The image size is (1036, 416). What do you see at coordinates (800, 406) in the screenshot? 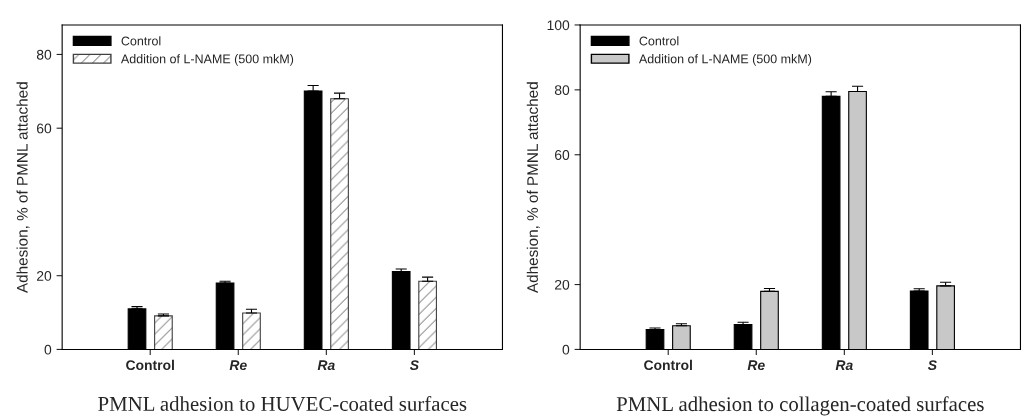
I see `text: PMNL adhesion to collagen-coated surfaces` at bounding box center [800, 406].